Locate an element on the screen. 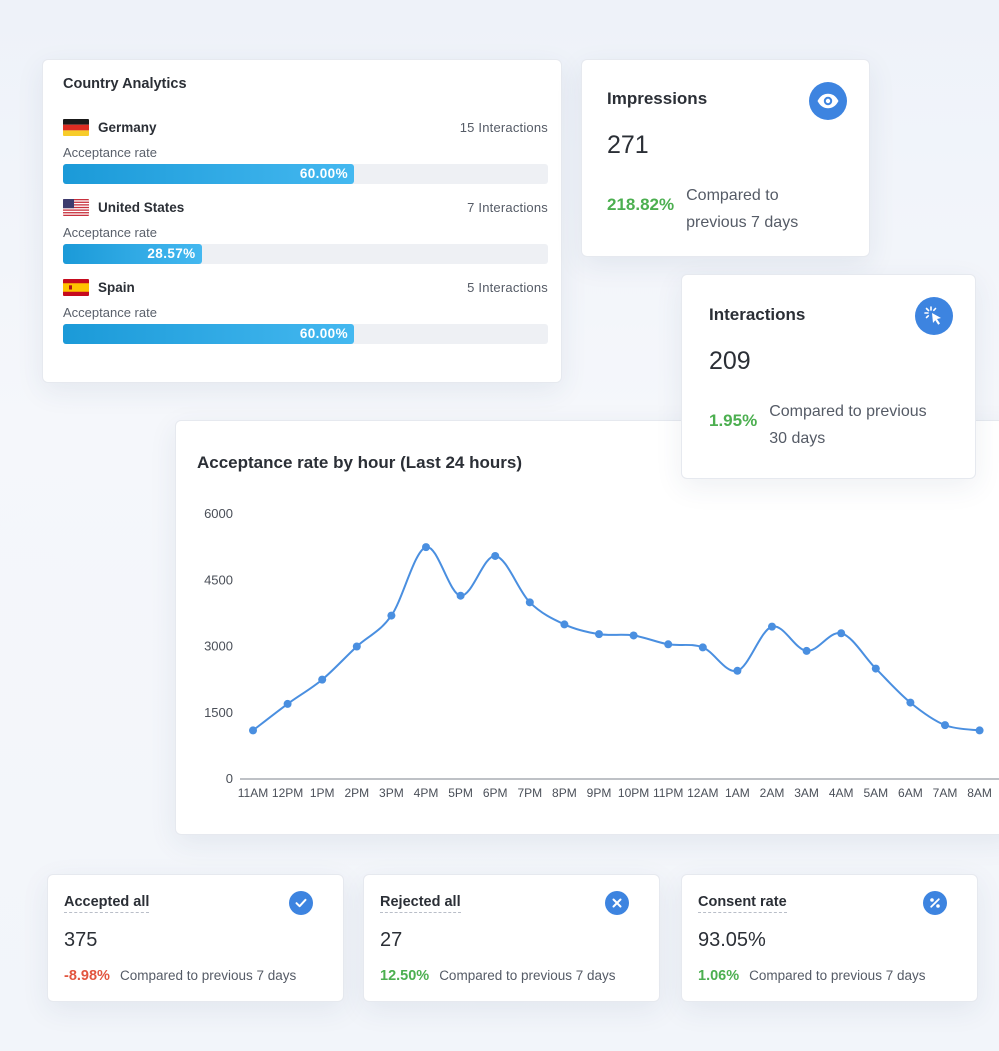 The height and width of the screenshot is (1051, 999). x-tick-label: 4PM is located at coordinates (426, 793).